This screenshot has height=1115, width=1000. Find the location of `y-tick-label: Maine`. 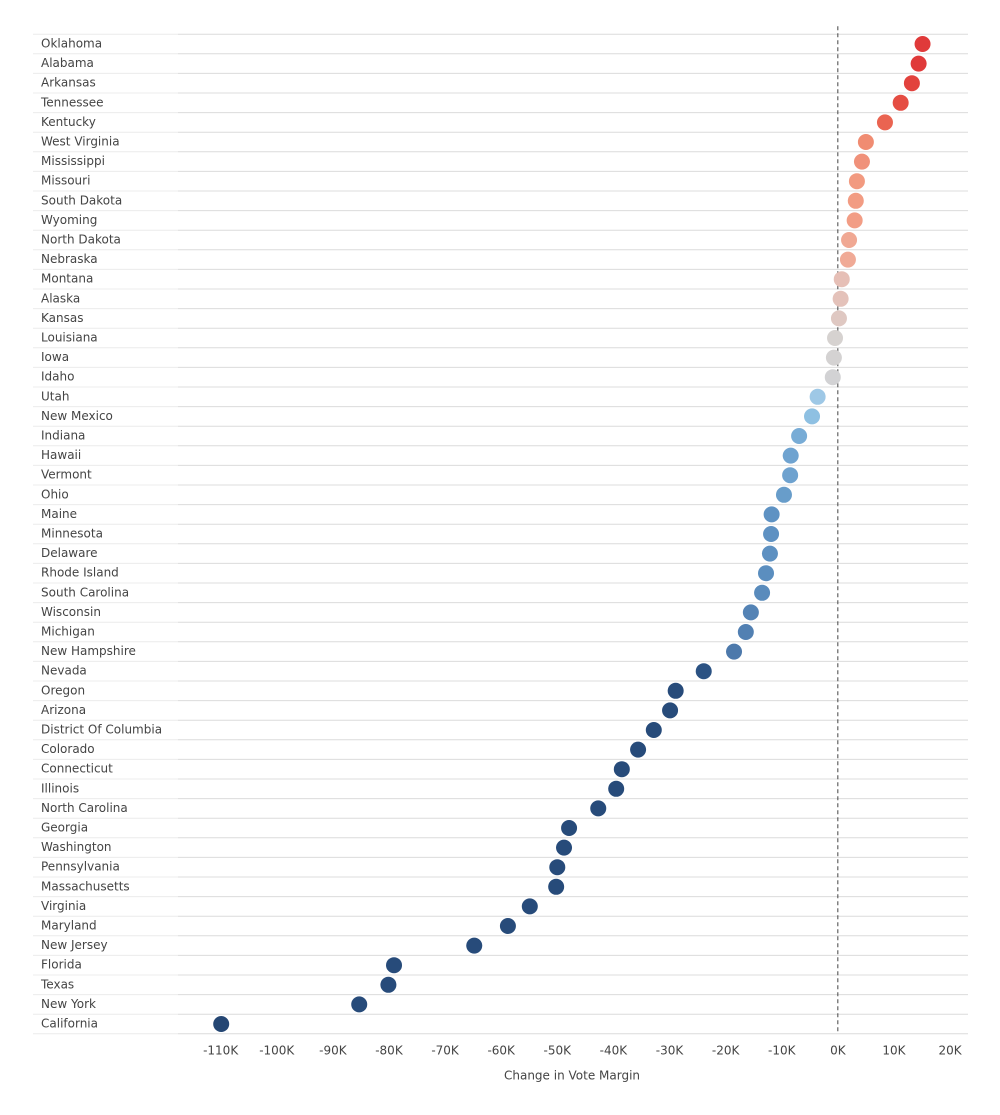

y-tick-label: Maine is located at coordinates (59, 514).